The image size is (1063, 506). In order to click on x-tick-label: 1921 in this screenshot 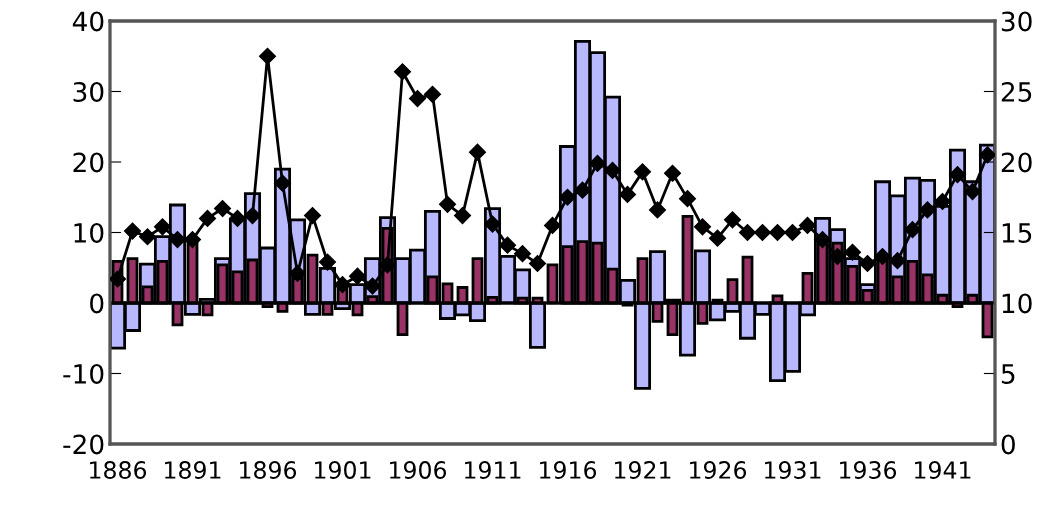, I will do `click(643, 470)`.